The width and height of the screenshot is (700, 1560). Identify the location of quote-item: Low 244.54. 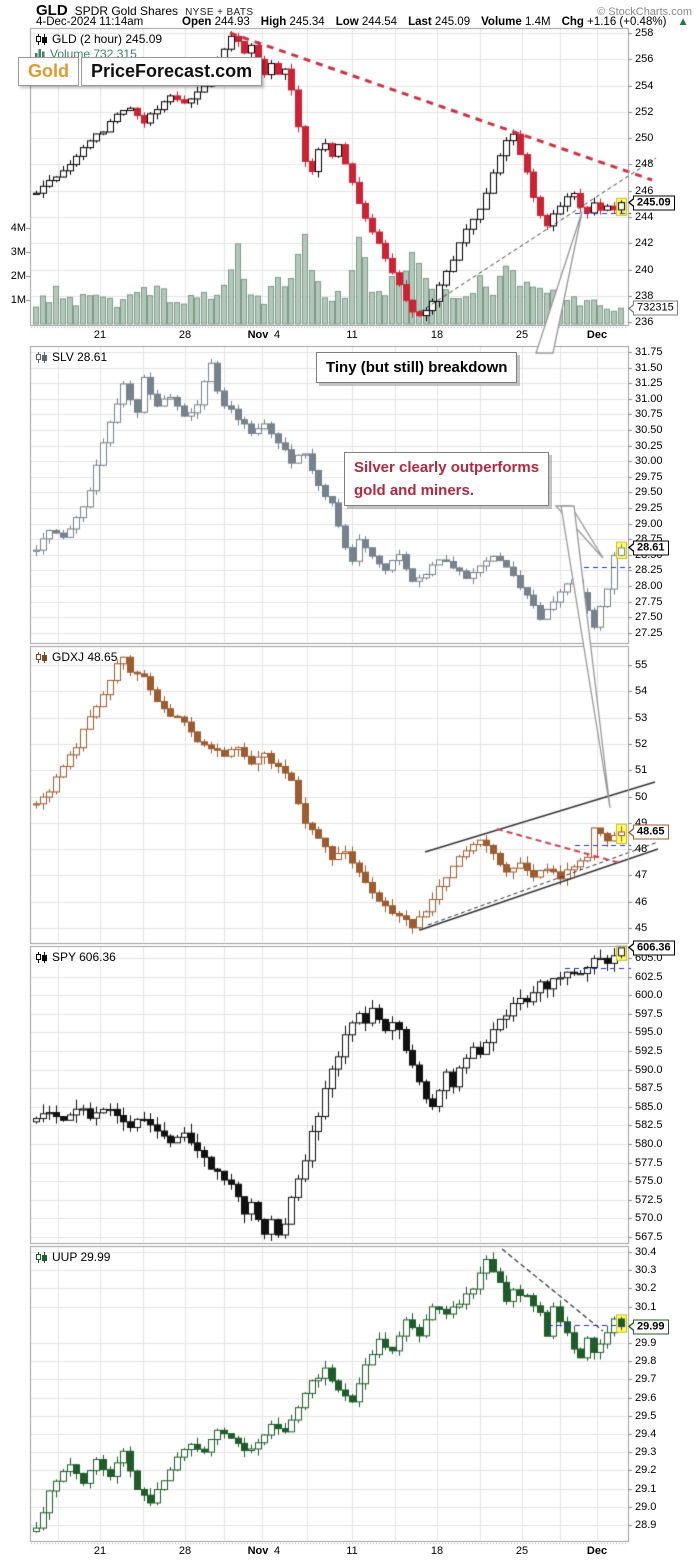
(366, 22).